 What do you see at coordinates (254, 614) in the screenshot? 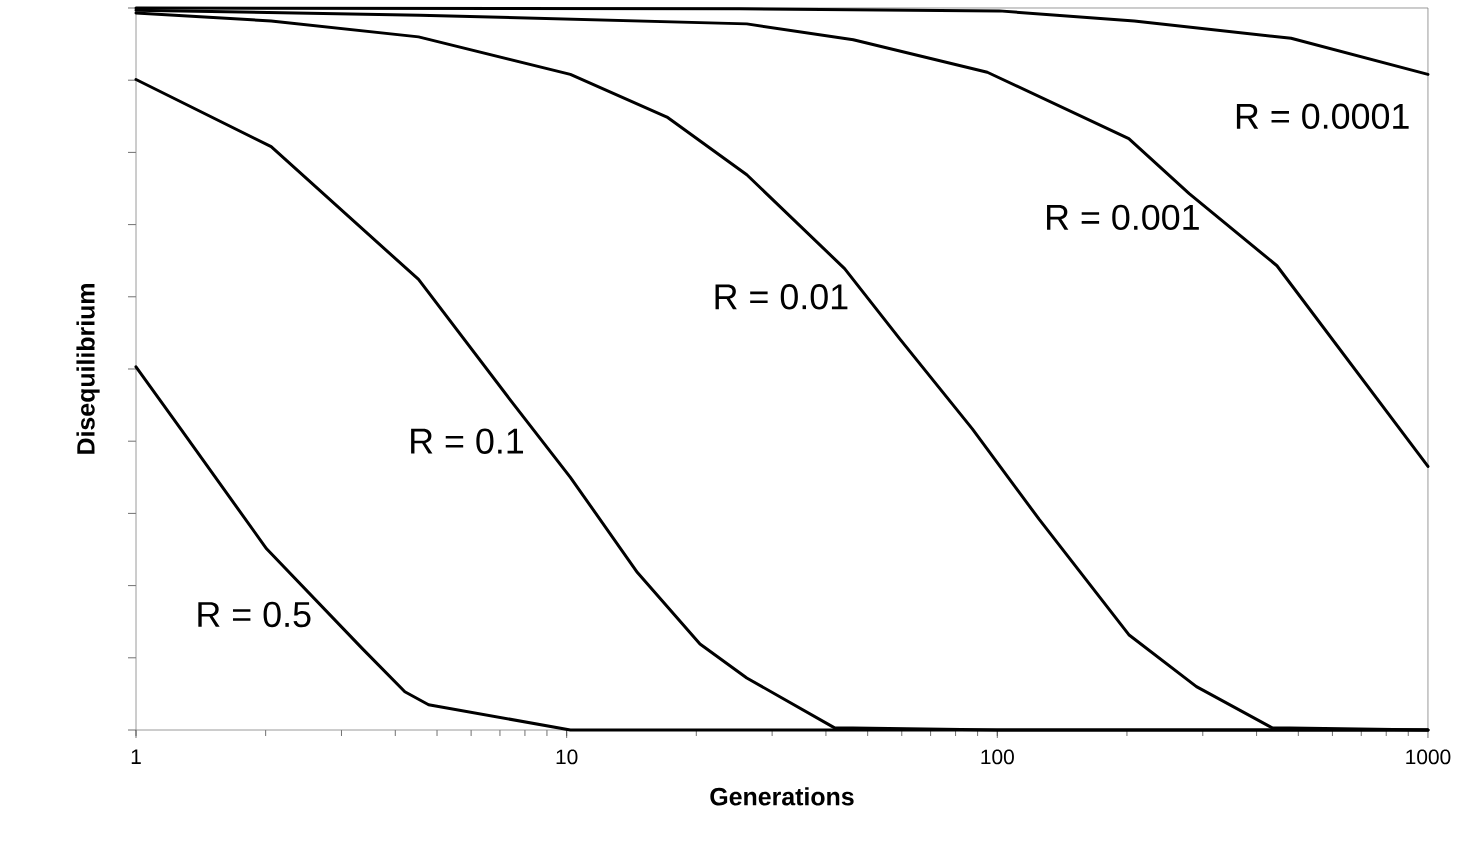
I see `series-label: R = 0.5` at bounding box center [254, 614].